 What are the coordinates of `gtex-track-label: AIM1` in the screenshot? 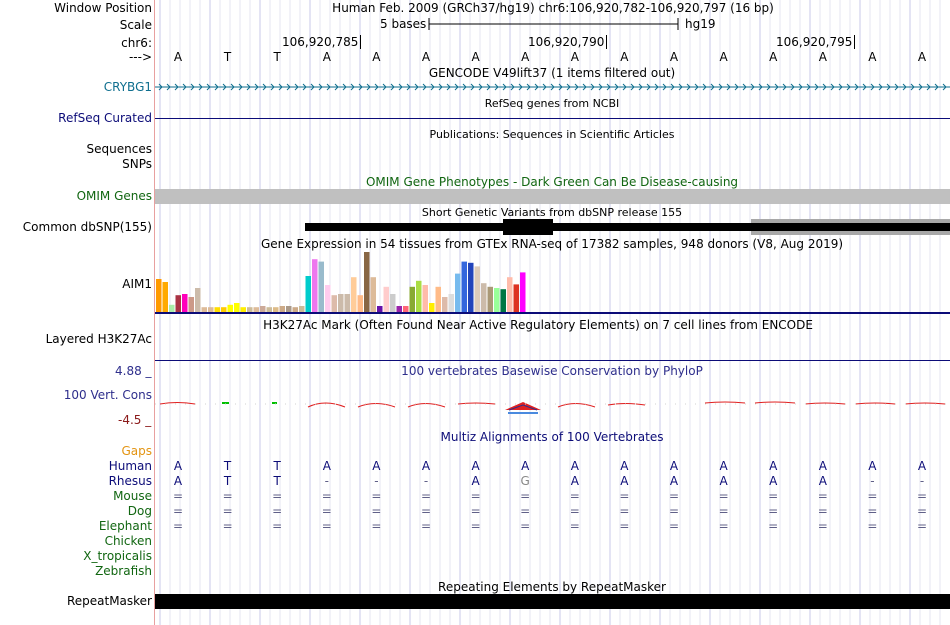 It's located at (137, 284).